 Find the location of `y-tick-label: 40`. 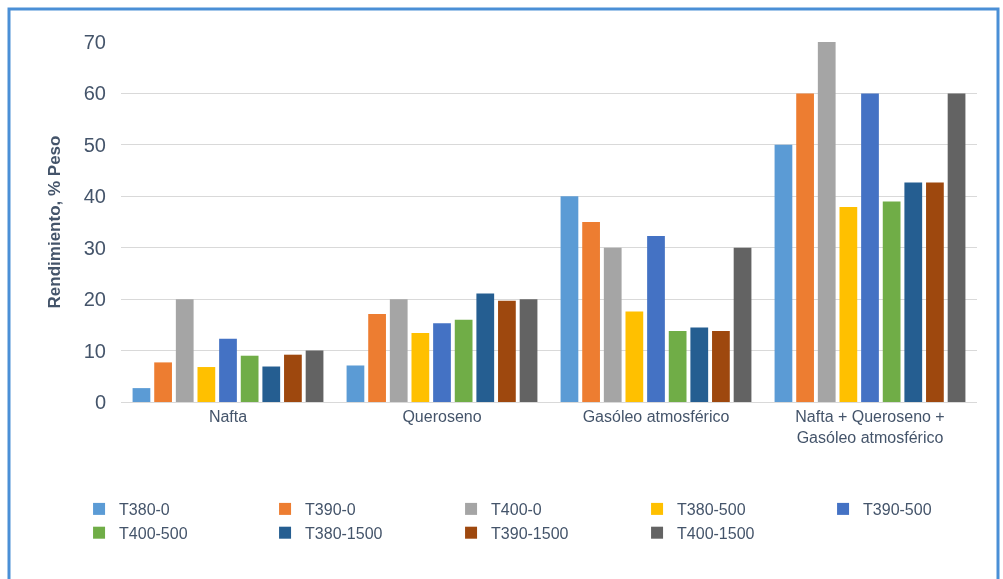

y-tick-label: 40 is located at coordinates (94, 196).